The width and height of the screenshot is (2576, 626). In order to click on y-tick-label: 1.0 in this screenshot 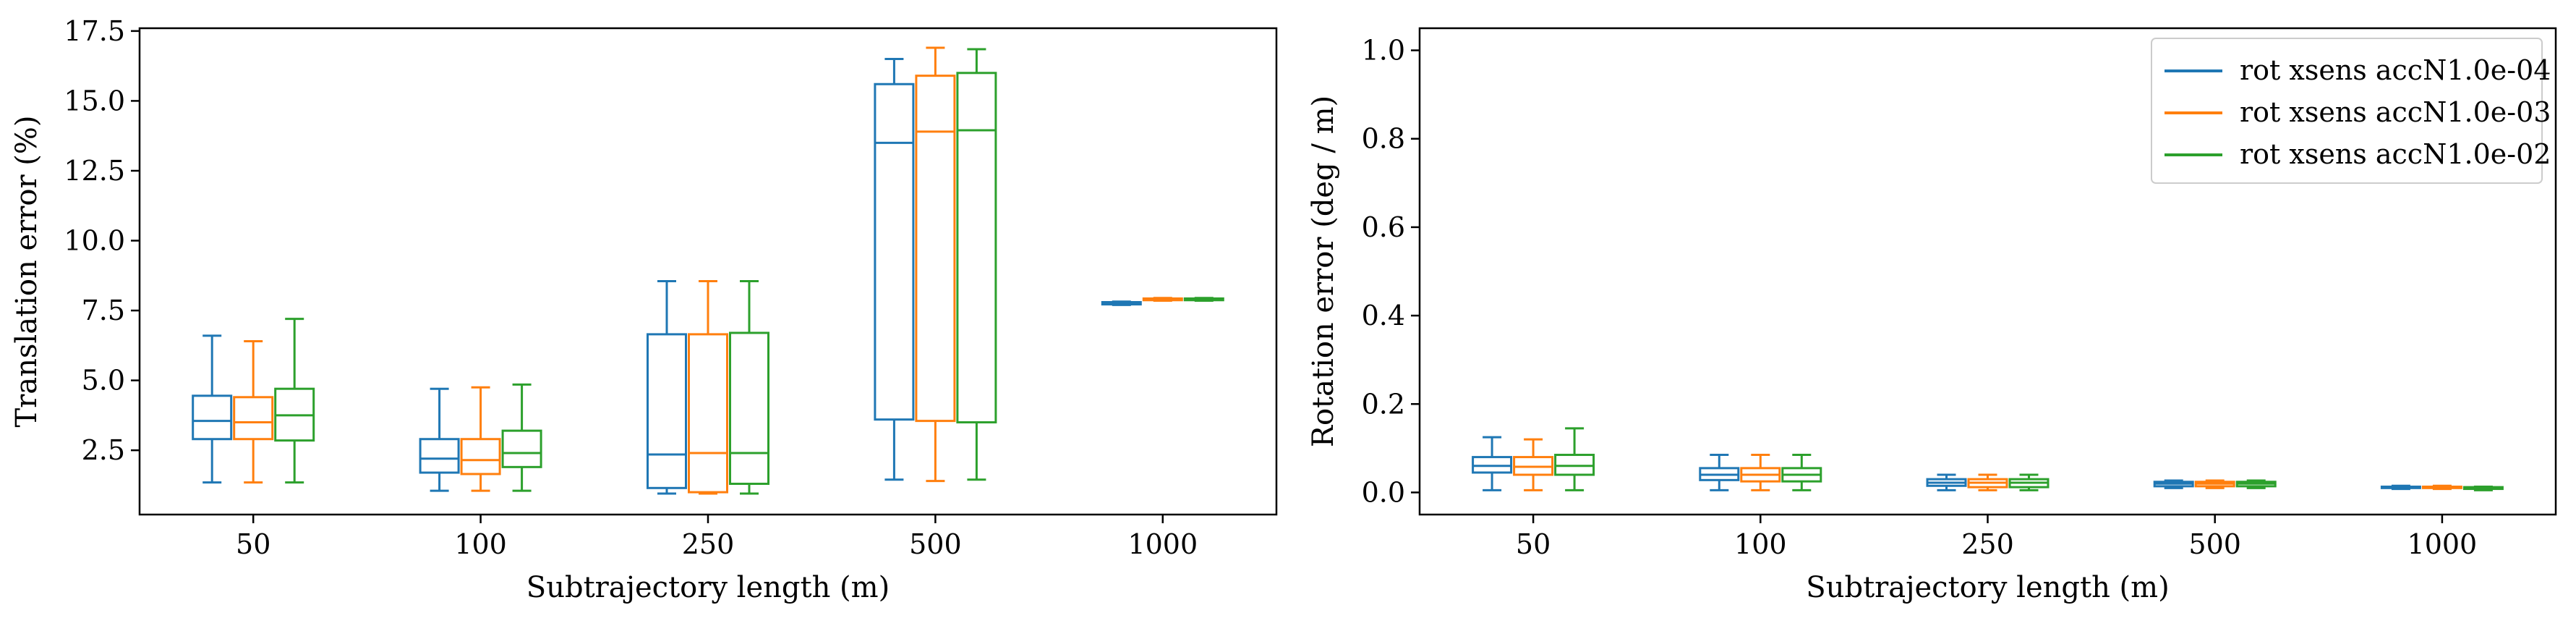, I will do `click(1383, 51)`.